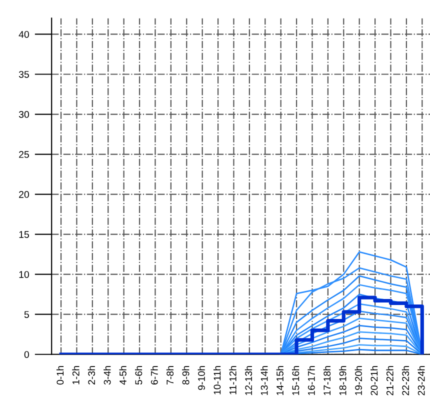  What do you see at coordinates (23, 114) in the screenshot?
I see `y-tick-label: 30` at bounding box center [23, 114].